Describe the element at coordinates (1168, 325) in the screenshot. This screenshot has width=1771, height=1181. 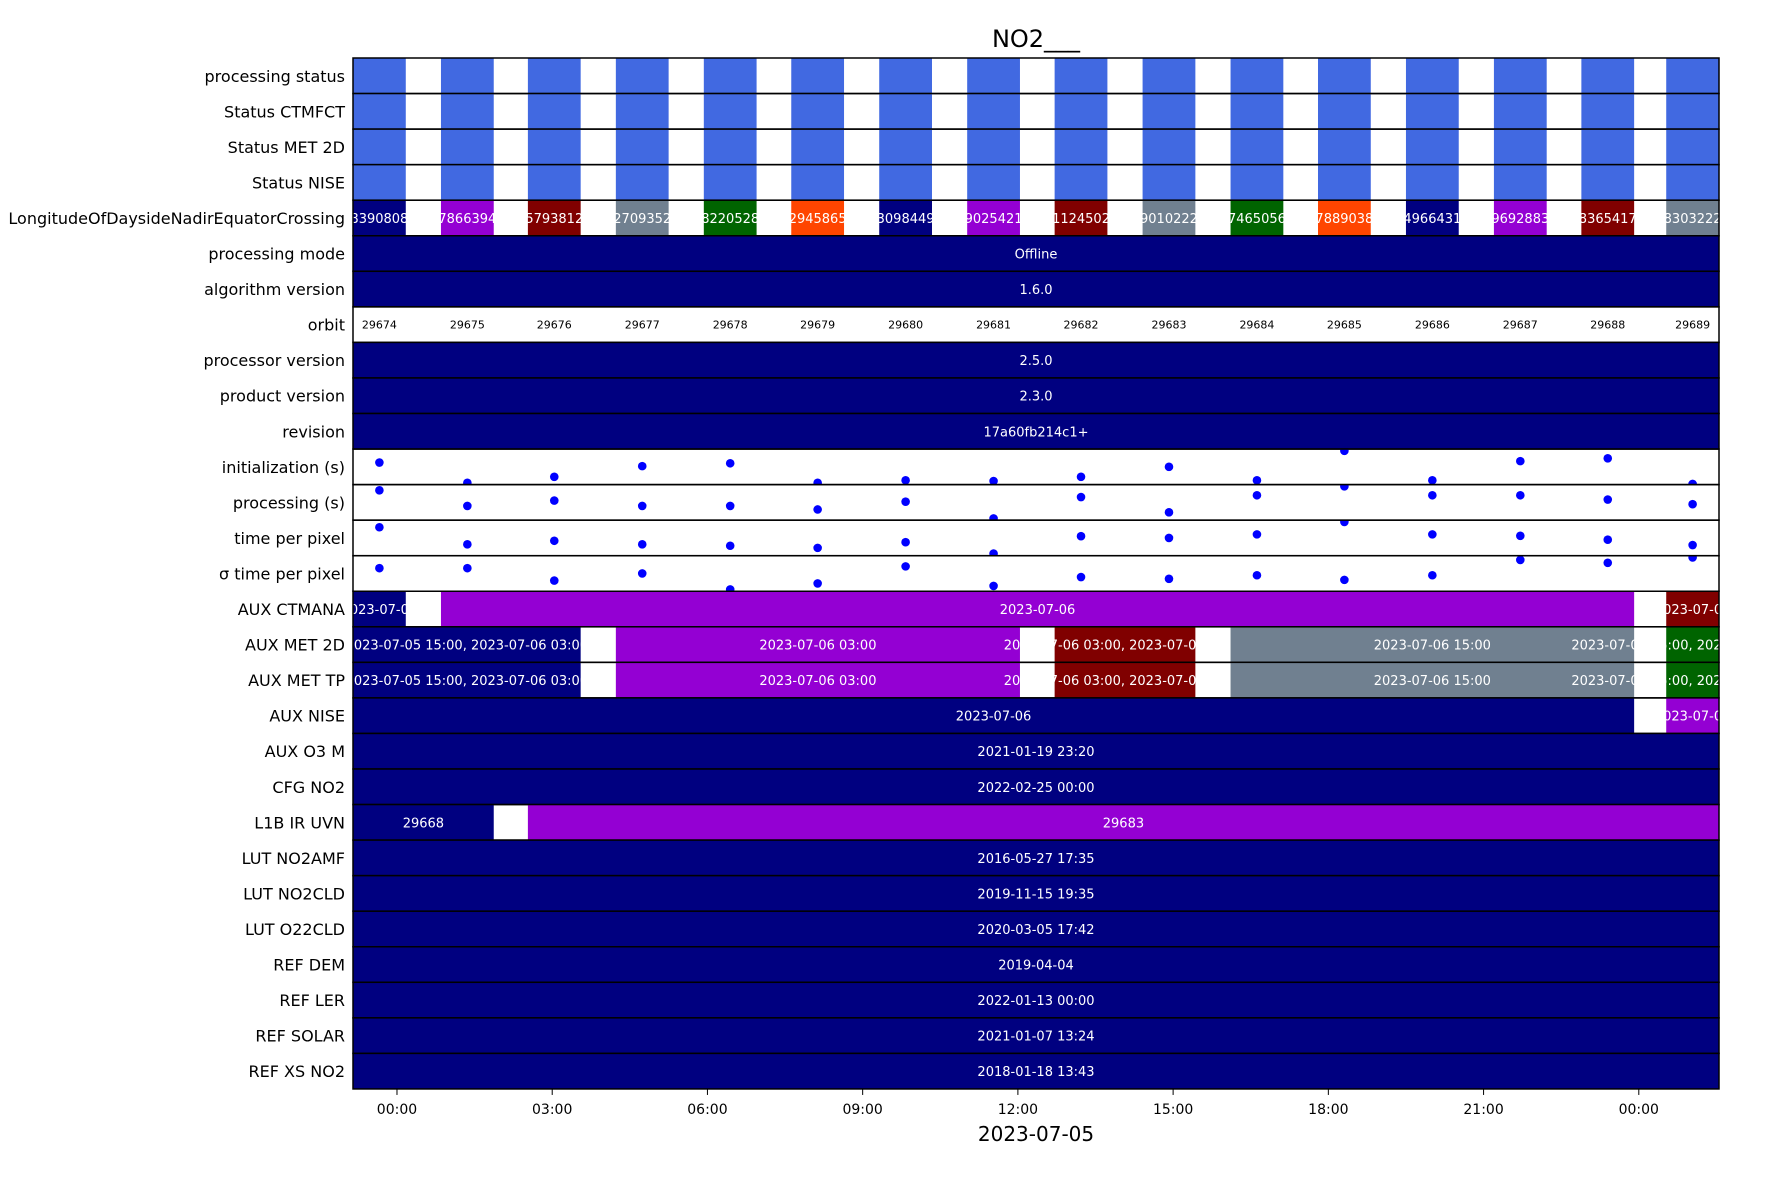
I see `orbit-number: 29683` at that location.